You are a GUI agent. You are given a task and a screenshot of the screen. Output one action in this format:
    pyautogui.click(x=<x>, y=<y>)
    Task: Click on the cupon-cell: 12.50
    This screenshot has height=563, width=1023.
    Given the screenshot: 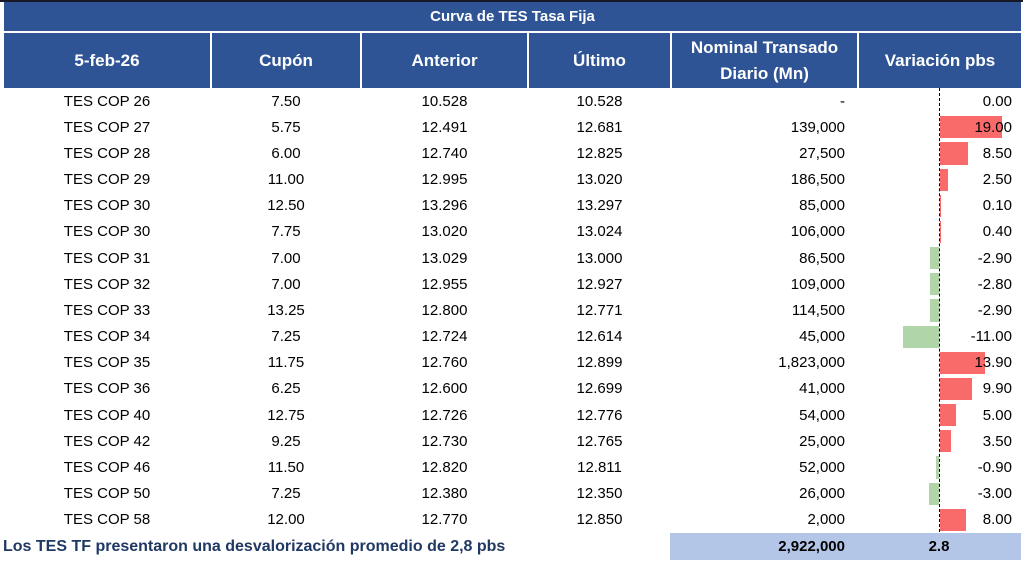 What is the action you would take?
    pyautogui.click(x=286, y=206)
    